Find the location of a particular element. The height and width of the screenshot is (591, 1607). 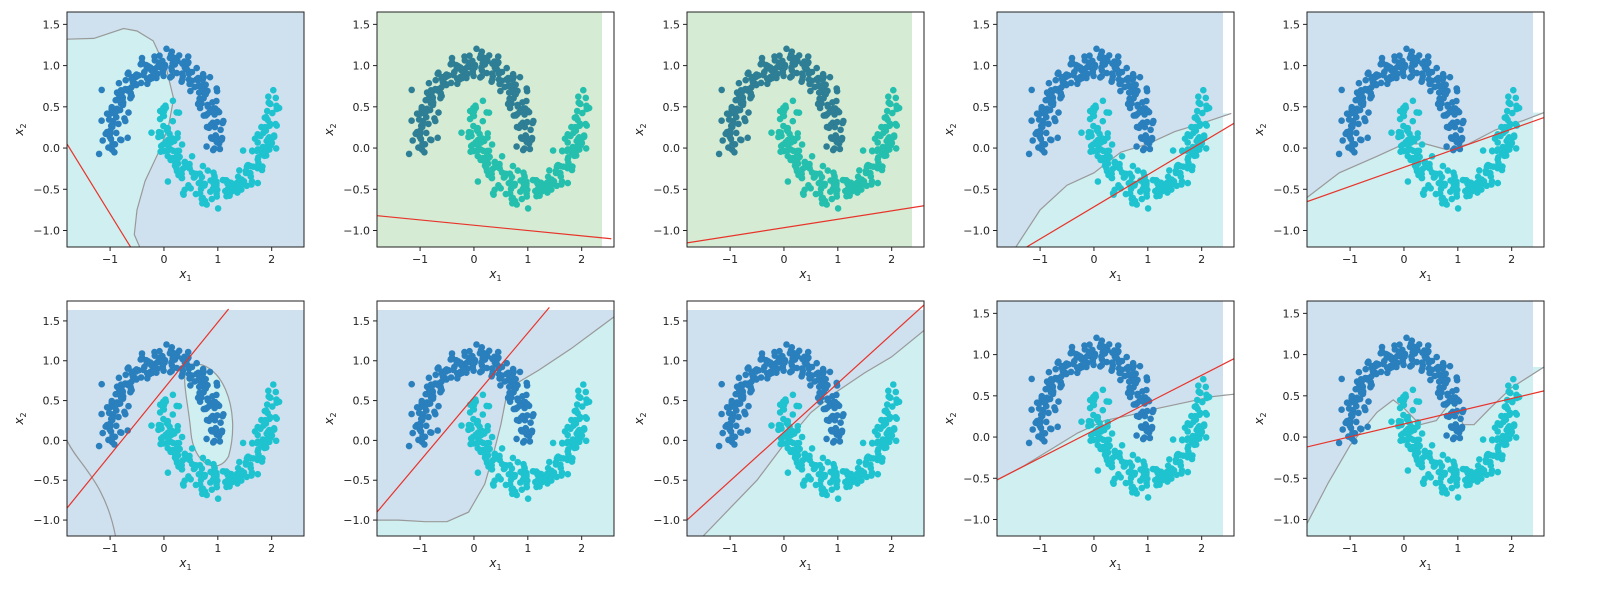

y-tick-label: 1.0 is located at coordinates (982, 66).